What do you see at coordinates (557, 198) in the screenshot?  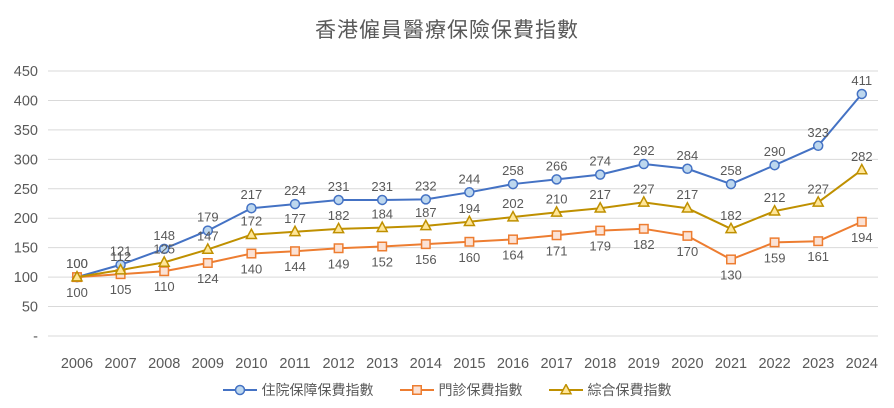 I see `data-label: 210` at bounding box center [557, 198].